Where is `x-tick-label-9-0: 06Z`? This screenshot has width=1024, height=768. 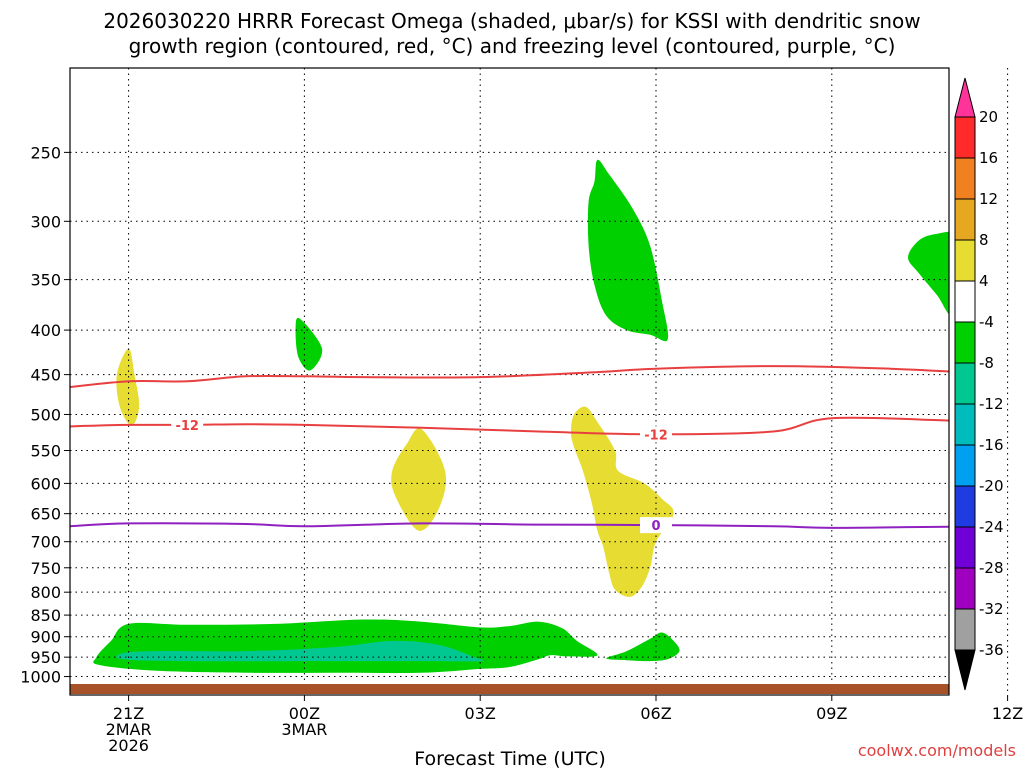
x-tick-label-9-0: 06Z is located at coordinates (655, 713).